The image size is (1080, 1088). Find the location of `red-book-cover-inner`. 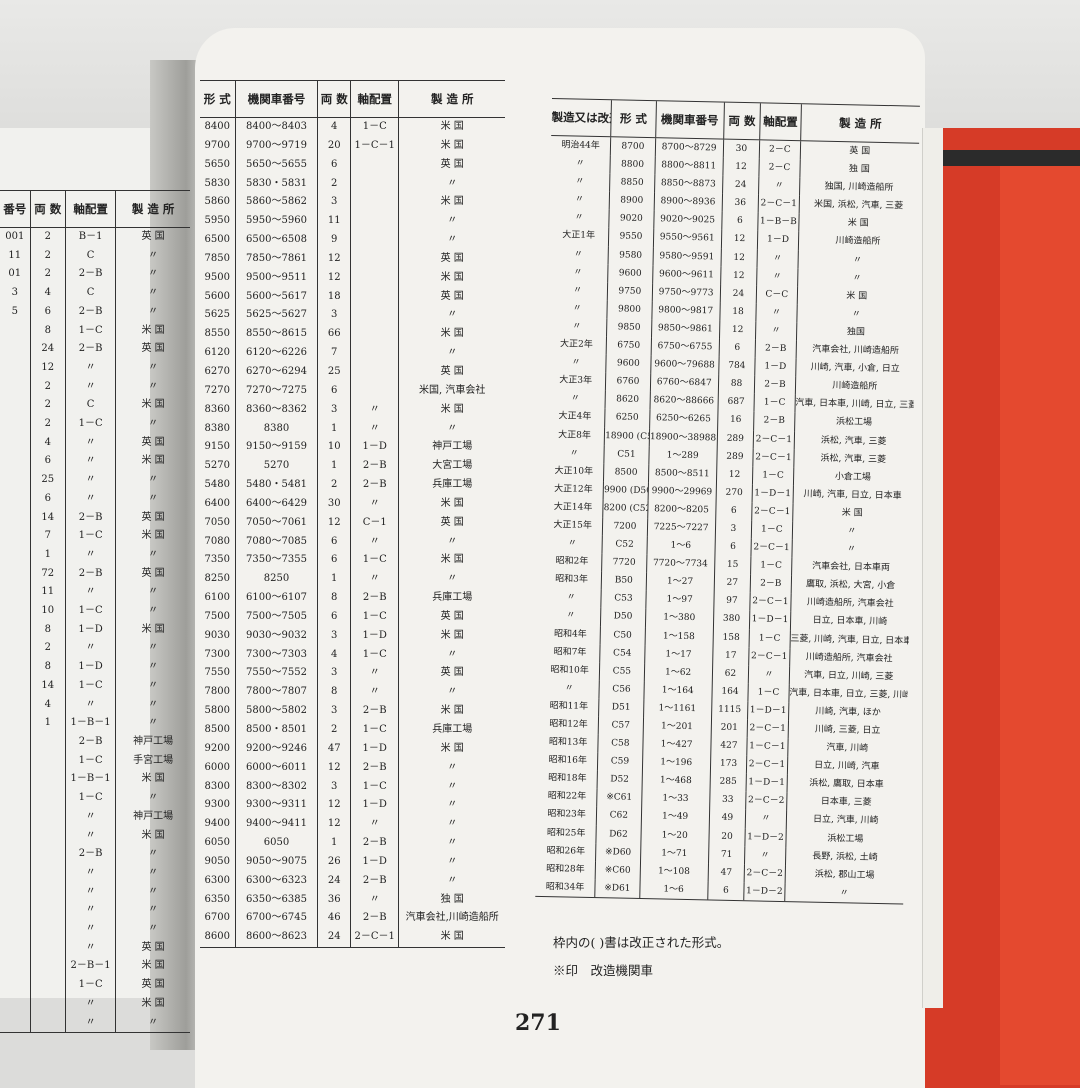

red-book-cover-inner is located at coordinates (1040, 625).